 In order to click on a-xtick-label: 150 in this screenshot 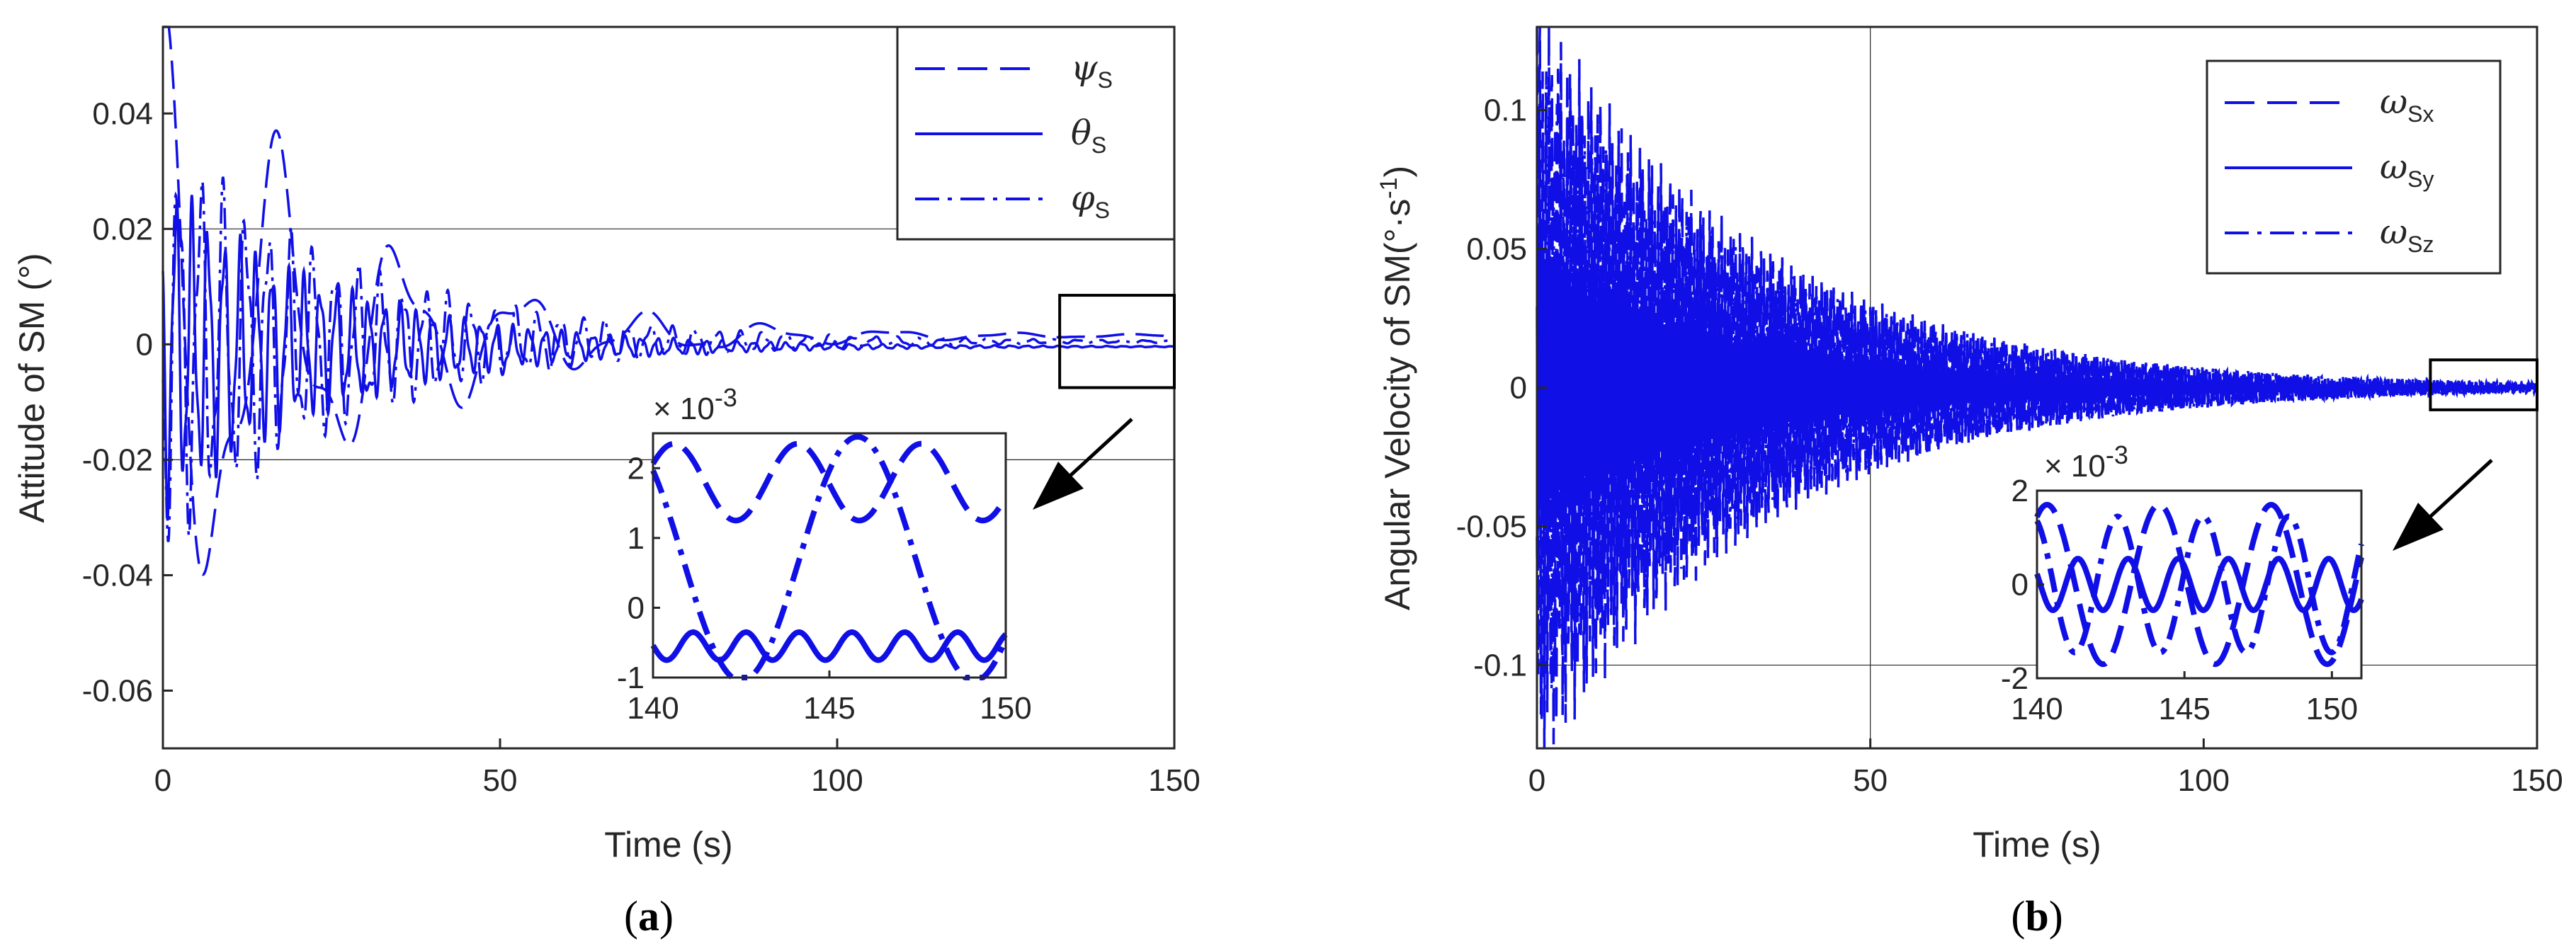, I will do `click(1174, 780)`.